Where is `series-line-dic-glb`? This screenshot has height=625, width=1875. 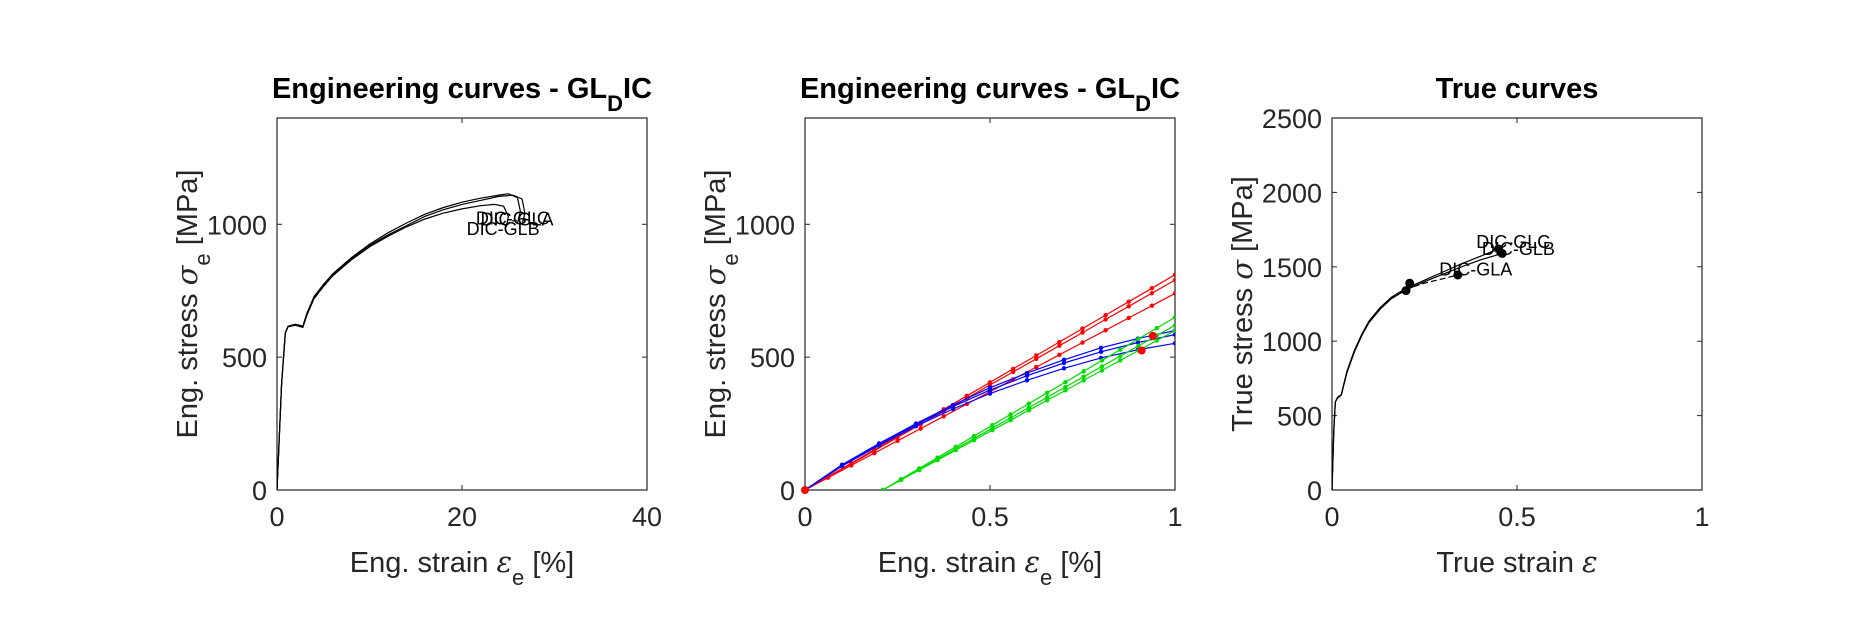
series-line-dic-glb is located at coordinates (393, 346).